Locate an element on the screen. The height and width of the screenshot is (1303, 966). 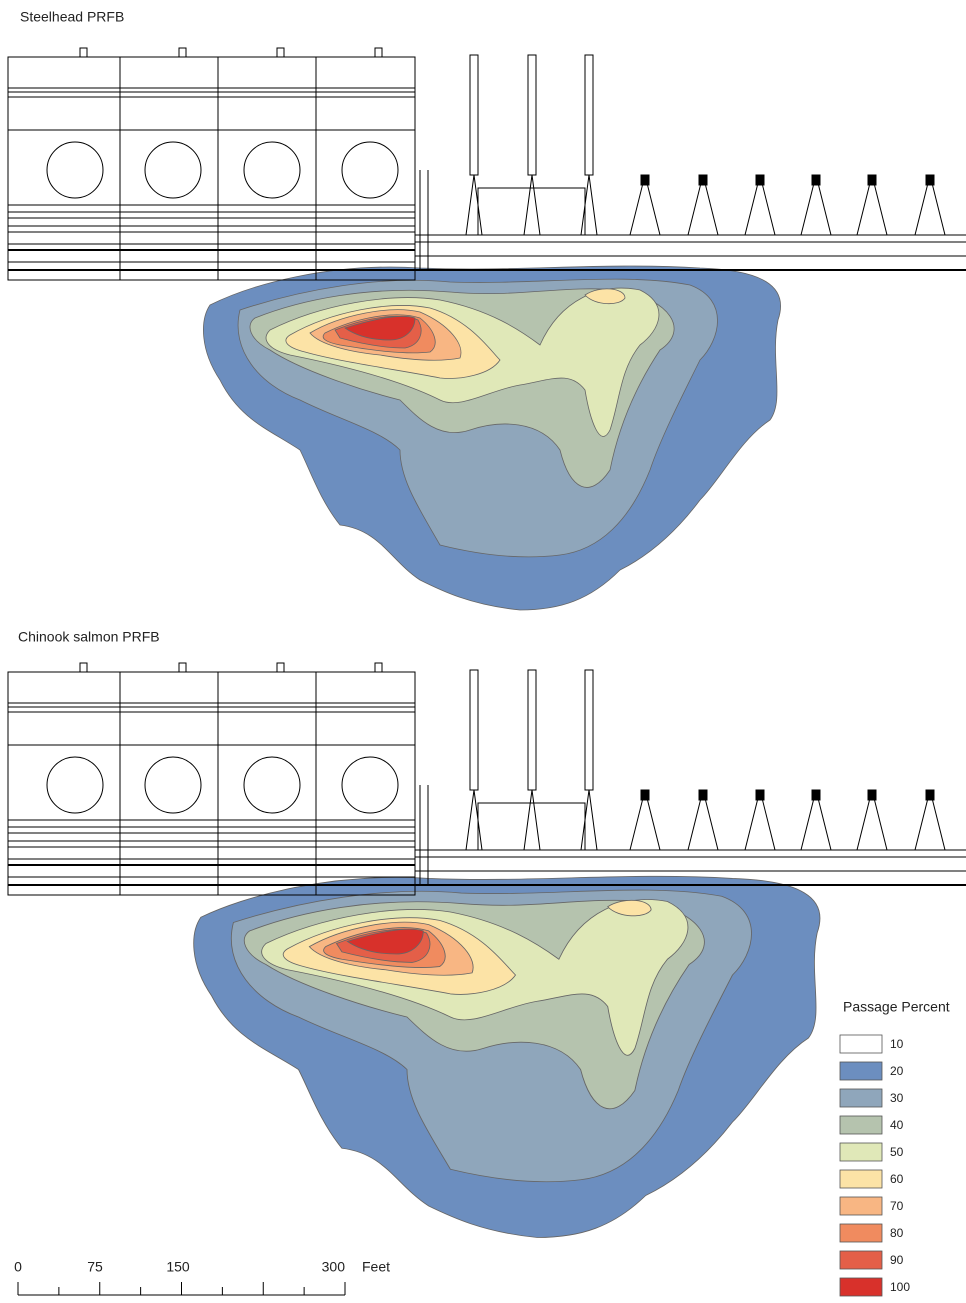
scale-label: 300 is located at coordinates (334, 1267).